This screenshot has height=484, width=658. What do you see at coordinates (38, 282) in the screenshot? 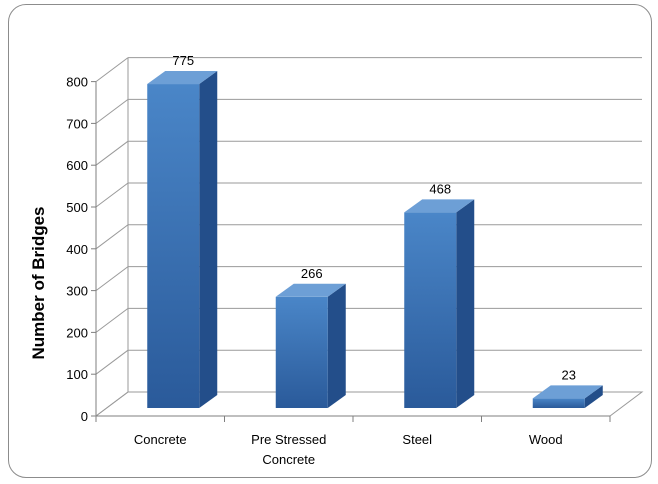
I see `y-axis-label: Number of Bridges` at bounding box center [38, 282].